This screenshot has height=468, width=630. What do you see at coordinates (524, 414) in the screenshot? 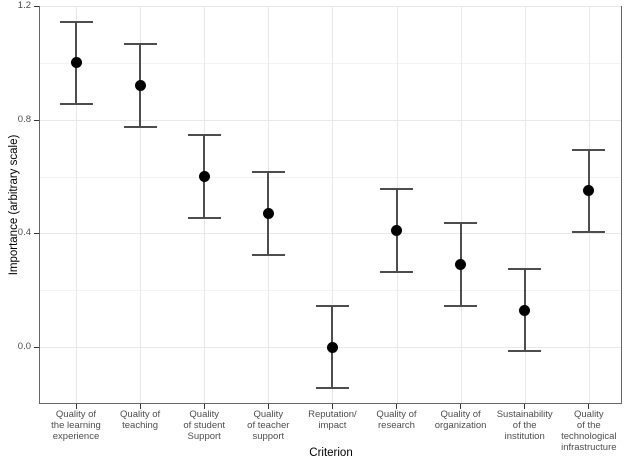
I see `x-category-label-line: Sustainability` at bounding box center [524, 414].